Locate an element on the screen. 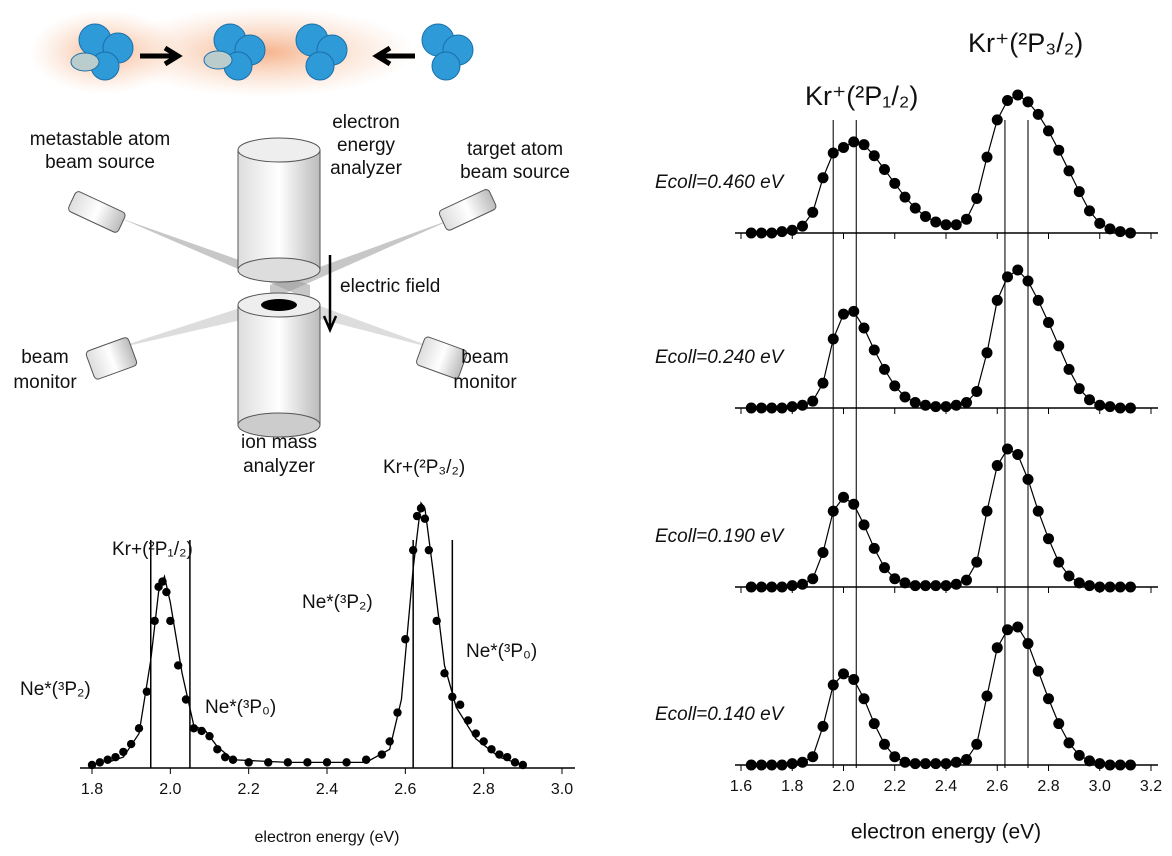 This screenshot has width=1172, height=856. diagram-label: monitor is located at coordinates (45, 382).